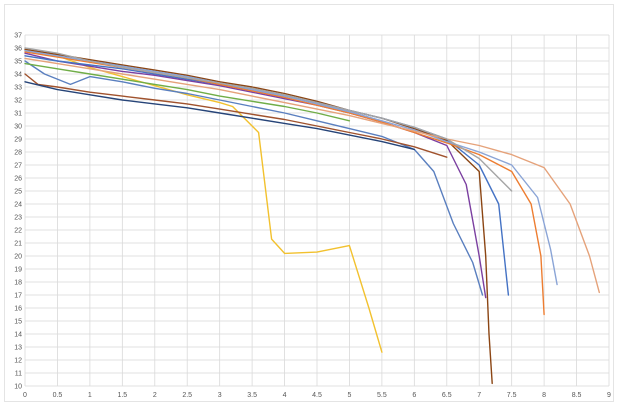 This screenshot has height=406, width=618. Describe the element at coordinates (18, 257) in the screenshot. I see `y-tick-label: 20` at that location.